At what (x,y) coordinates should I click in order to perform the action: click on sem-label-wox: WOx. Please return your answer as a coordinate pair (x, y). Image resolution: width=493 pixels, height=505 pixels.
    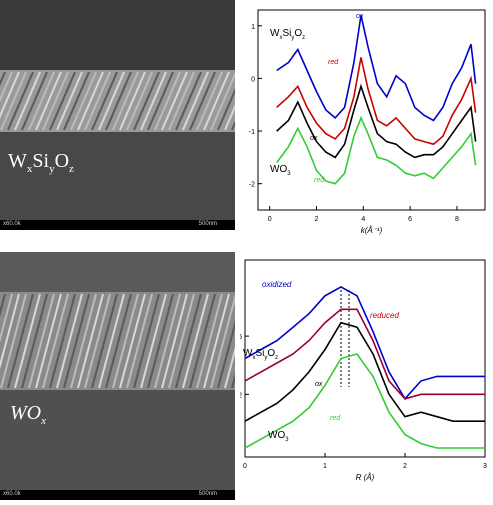
    Looking at the image, I should click on (28, 414).